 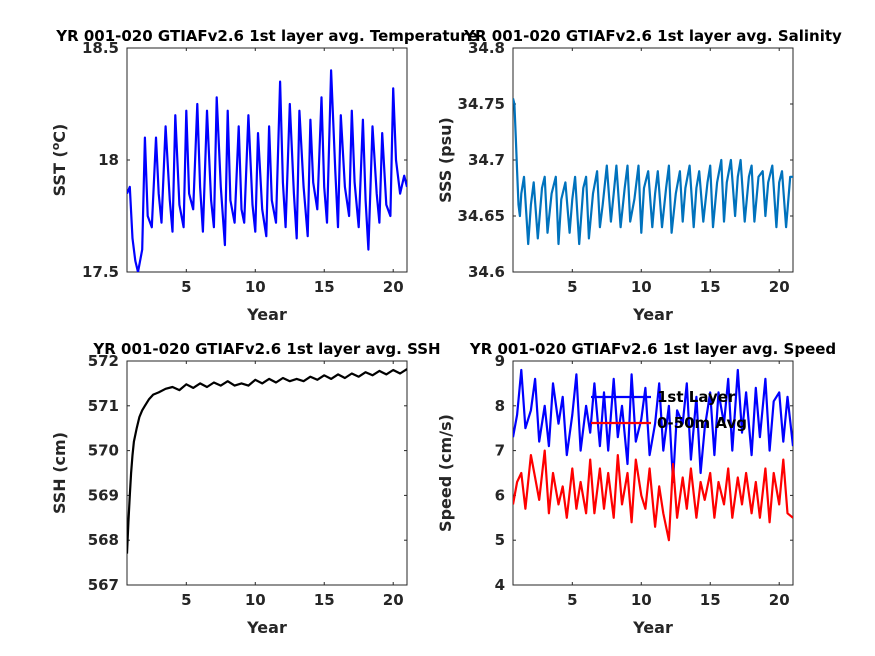 What do you see at coordinates (500, 451) in the screenshot?
I see `y-tick-label: 7` at bounding box center [500, 451].